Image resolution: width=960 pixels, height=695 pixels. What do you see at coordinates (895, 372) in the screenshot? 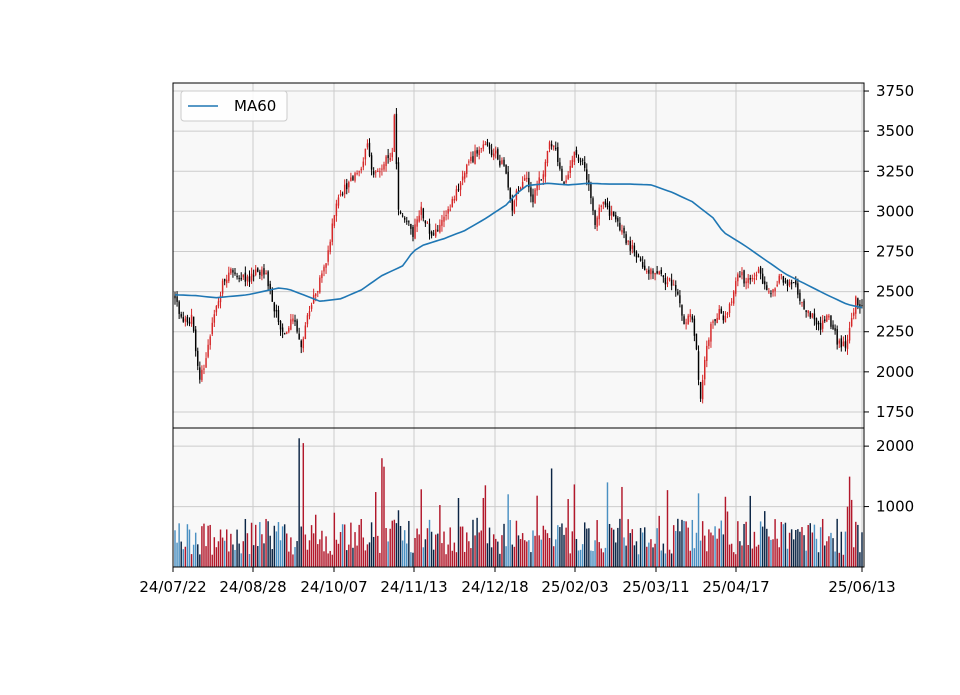
I see `price-tick-label: 2000` at bounding box center [895, 372].